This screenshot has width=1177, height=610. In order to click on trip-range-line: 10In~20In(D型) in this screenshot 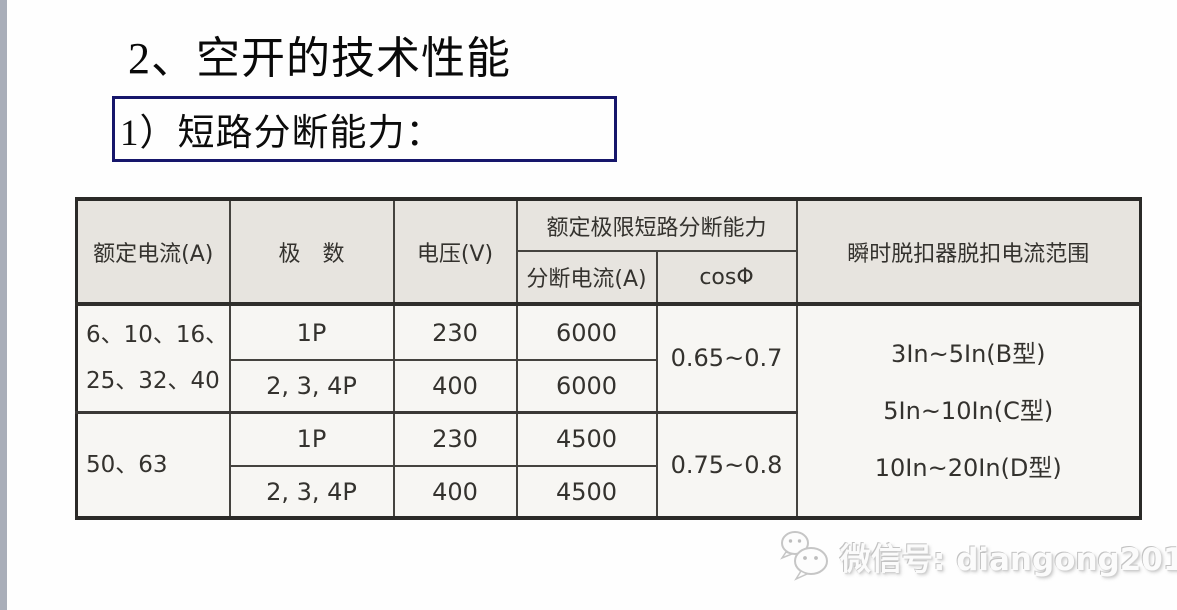, I will do `click(968, 467)`.